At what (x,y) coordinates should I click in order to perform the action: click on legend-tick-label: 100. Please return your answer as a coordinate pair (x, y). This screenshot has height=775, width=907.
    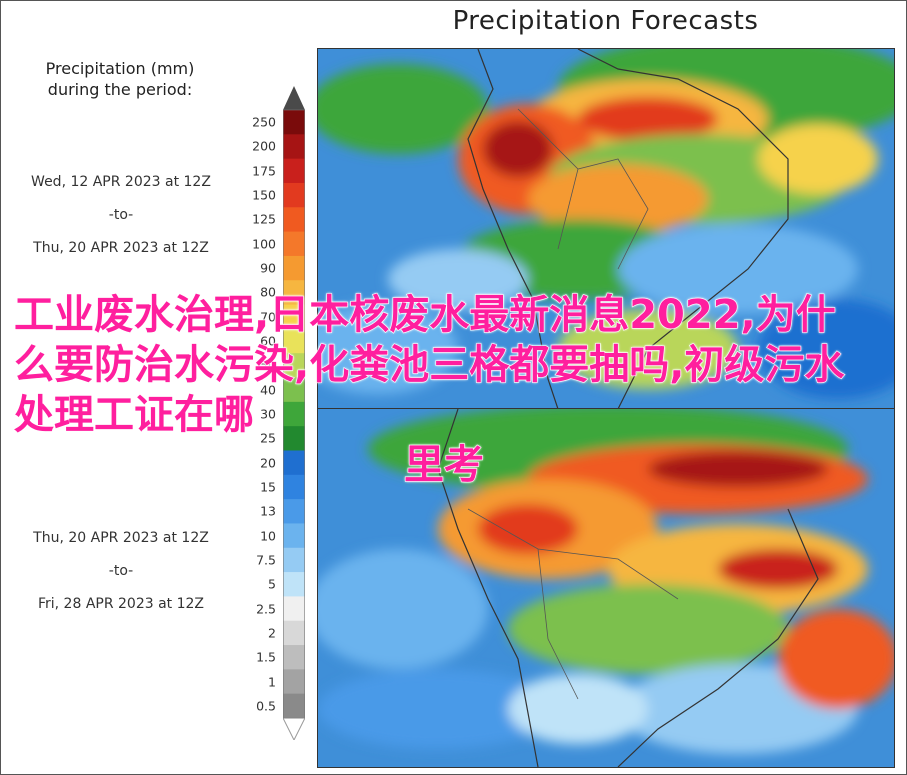
    Looking at the image, I should click on (264, 244).